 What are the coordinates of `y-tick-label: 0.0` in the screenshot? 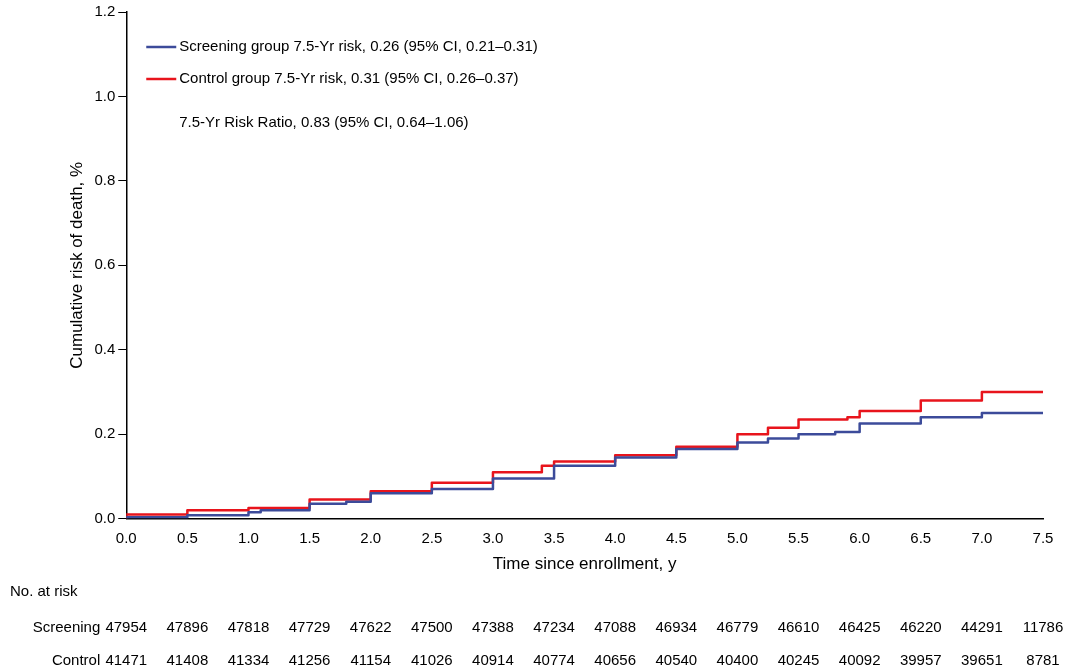 It's located at (105, 517).